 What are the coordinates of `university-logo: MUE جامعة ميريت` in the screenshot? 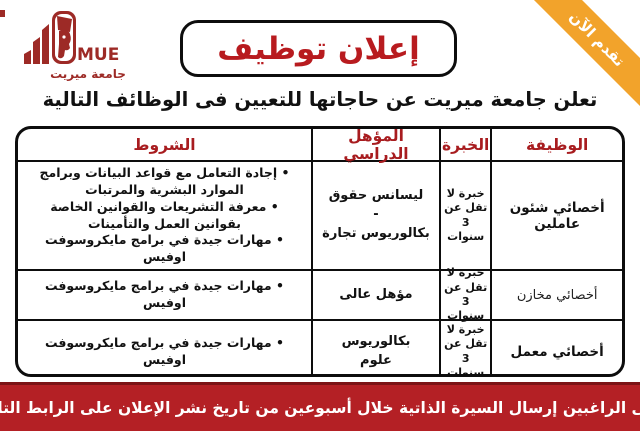 It's located at (72, 45).